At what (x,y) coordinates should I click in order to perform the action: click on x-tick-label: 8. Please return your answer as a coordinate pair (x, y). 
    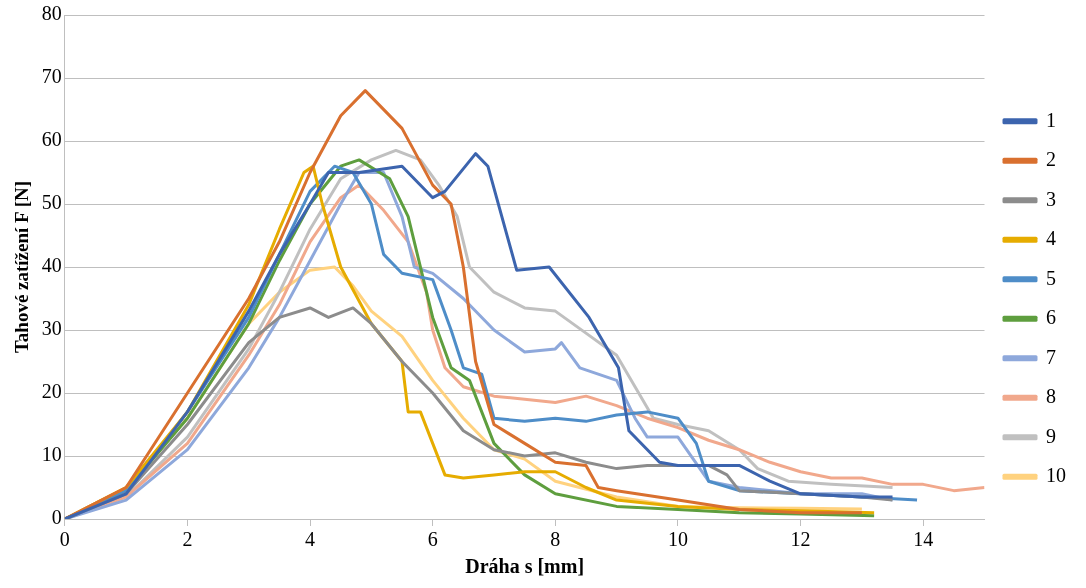
    Looking at the image, I should click on (555, 539).